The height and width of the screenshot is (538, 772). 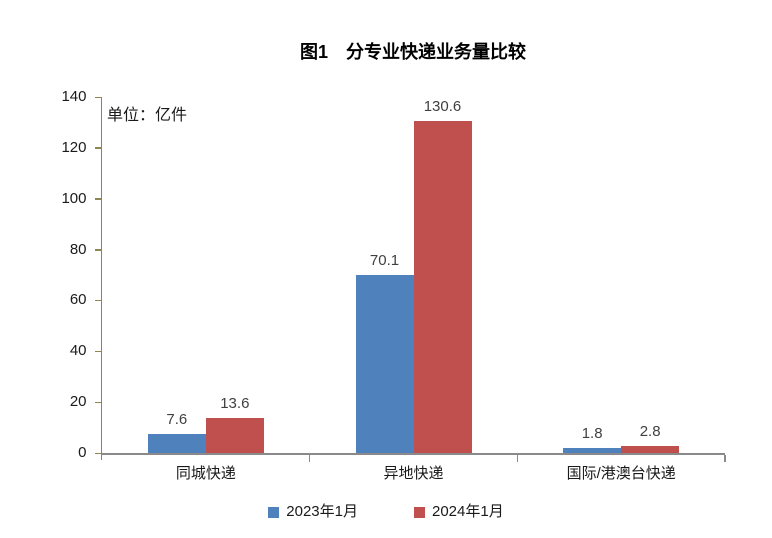 I want to click on y-tick-label: 100, so click(x=74, y=198).